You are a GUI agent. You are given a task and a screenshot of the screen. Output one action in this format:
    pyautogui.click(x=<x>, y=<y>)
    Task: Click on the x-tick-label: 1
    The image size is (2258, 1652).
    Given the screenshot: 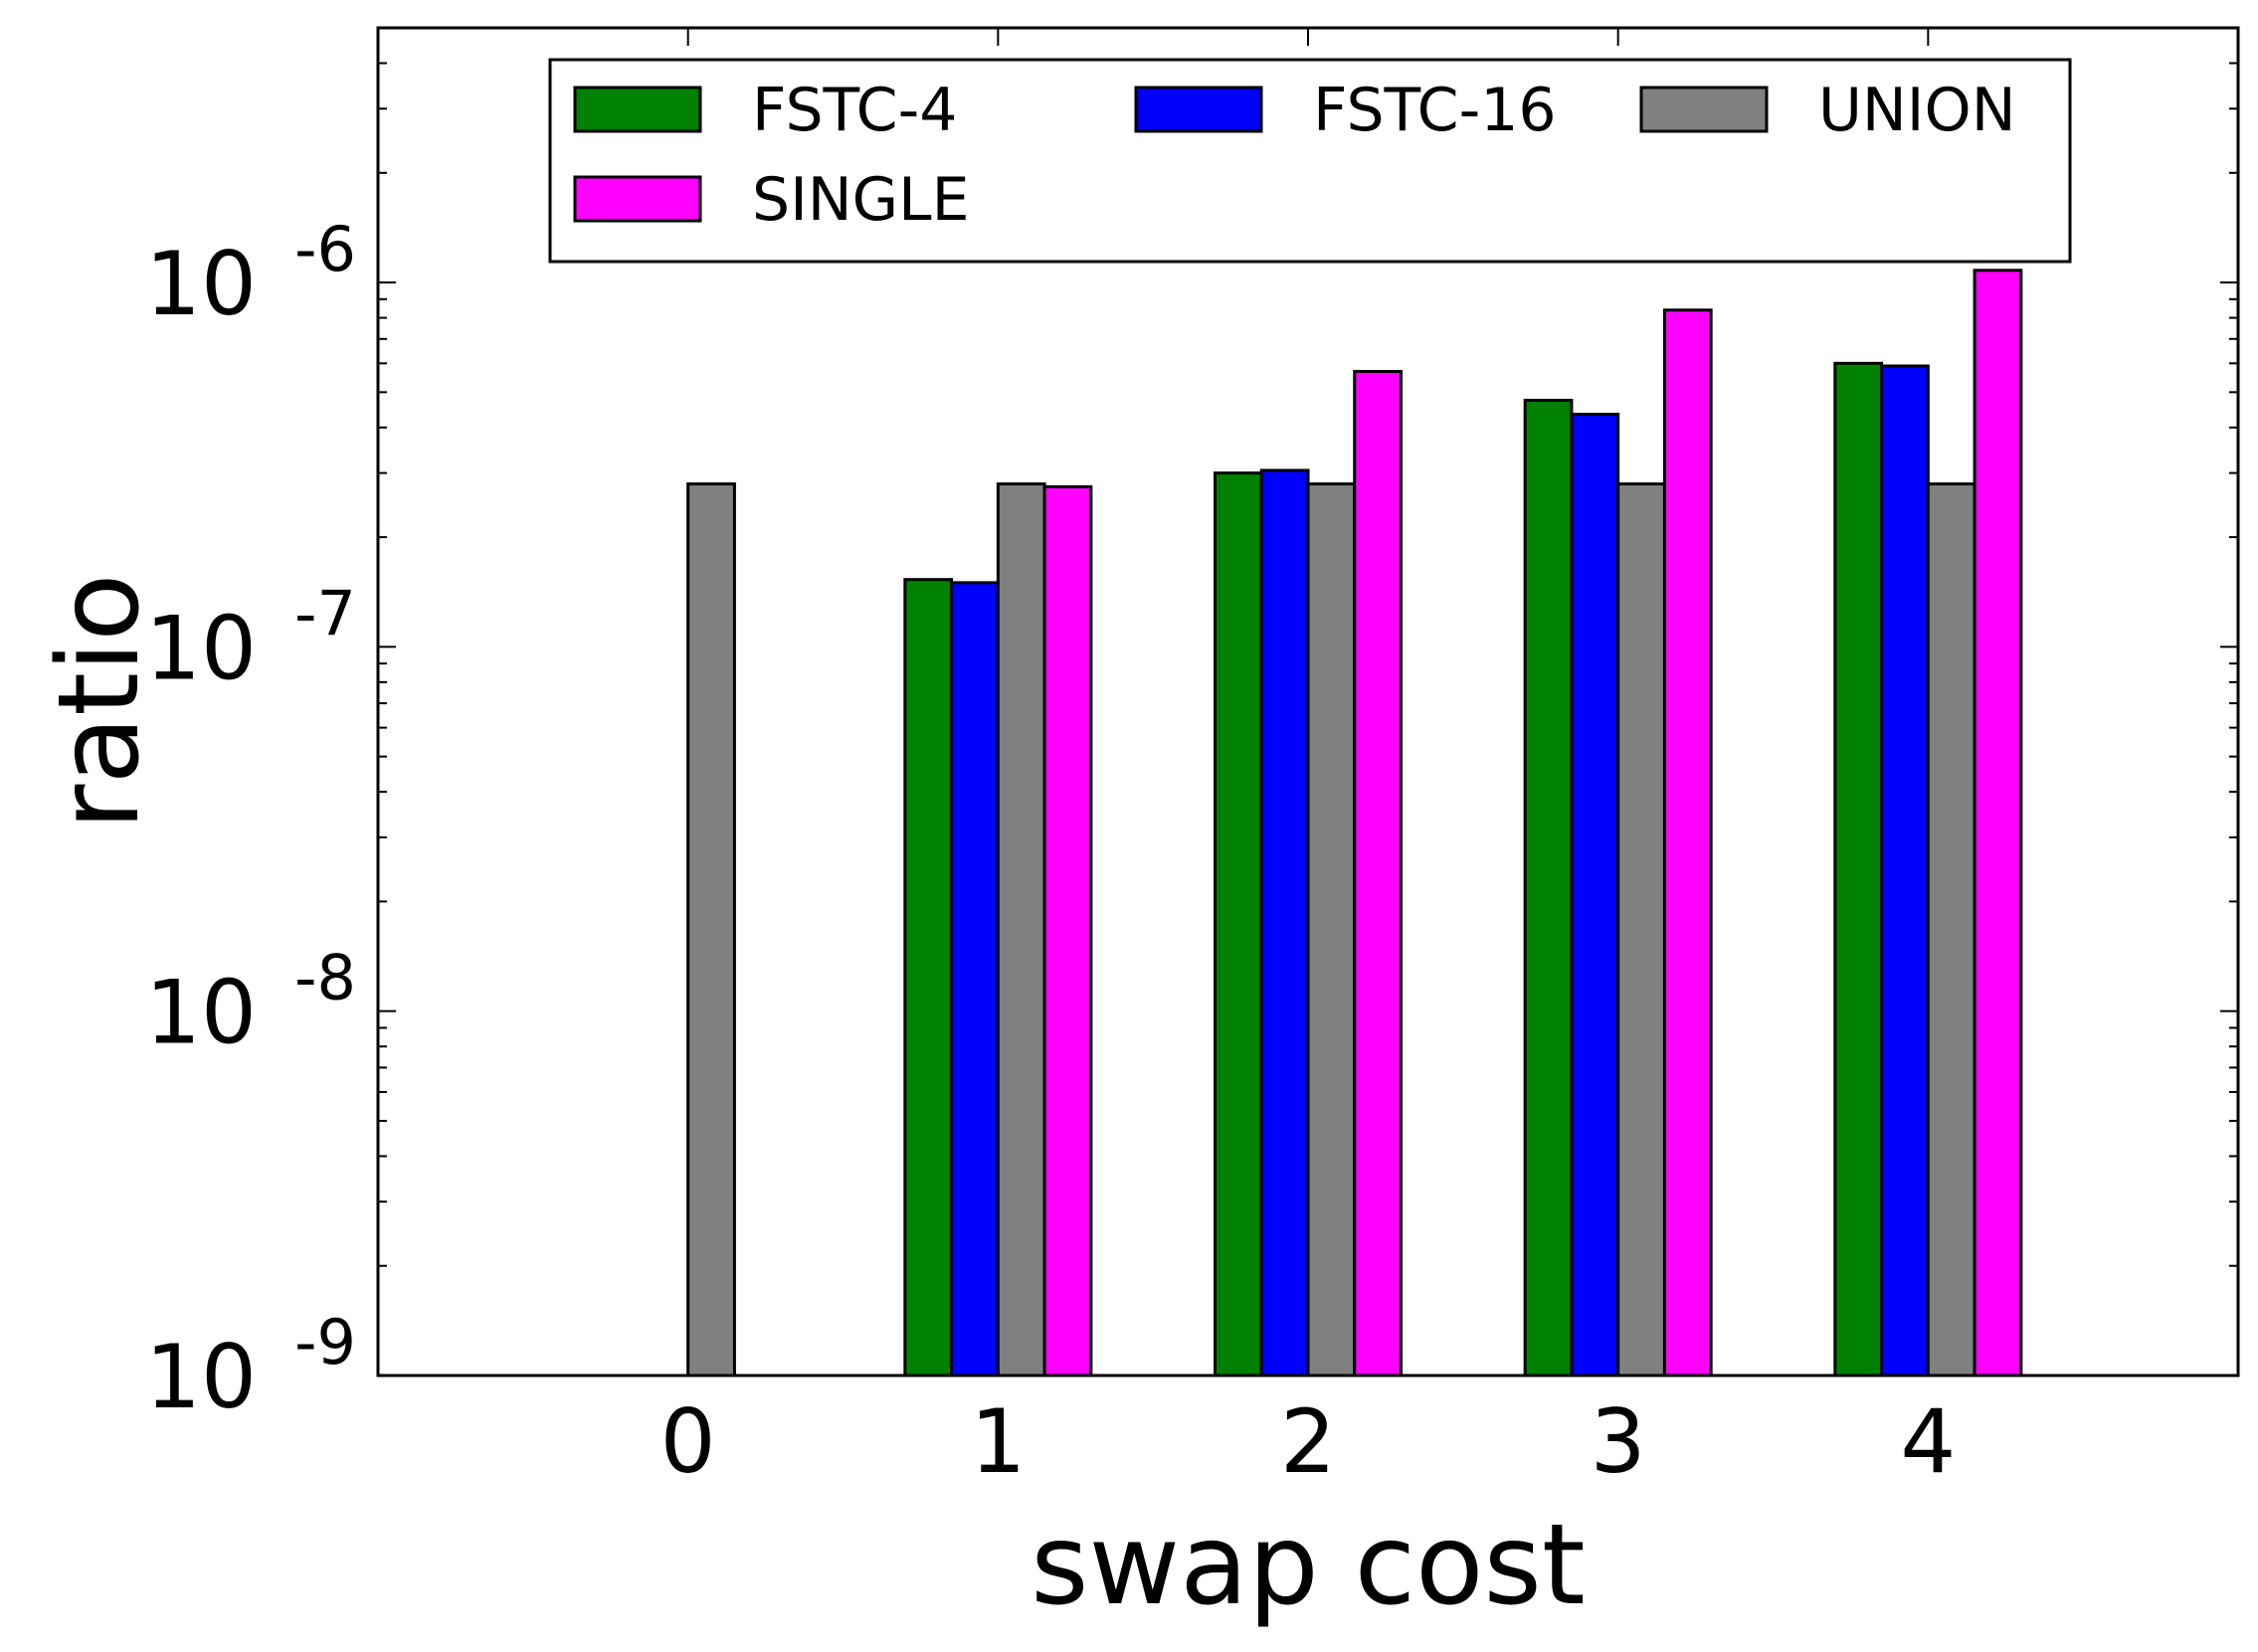 What is the action you would take?
    pyautogui.click(x=998, y=1441)
    